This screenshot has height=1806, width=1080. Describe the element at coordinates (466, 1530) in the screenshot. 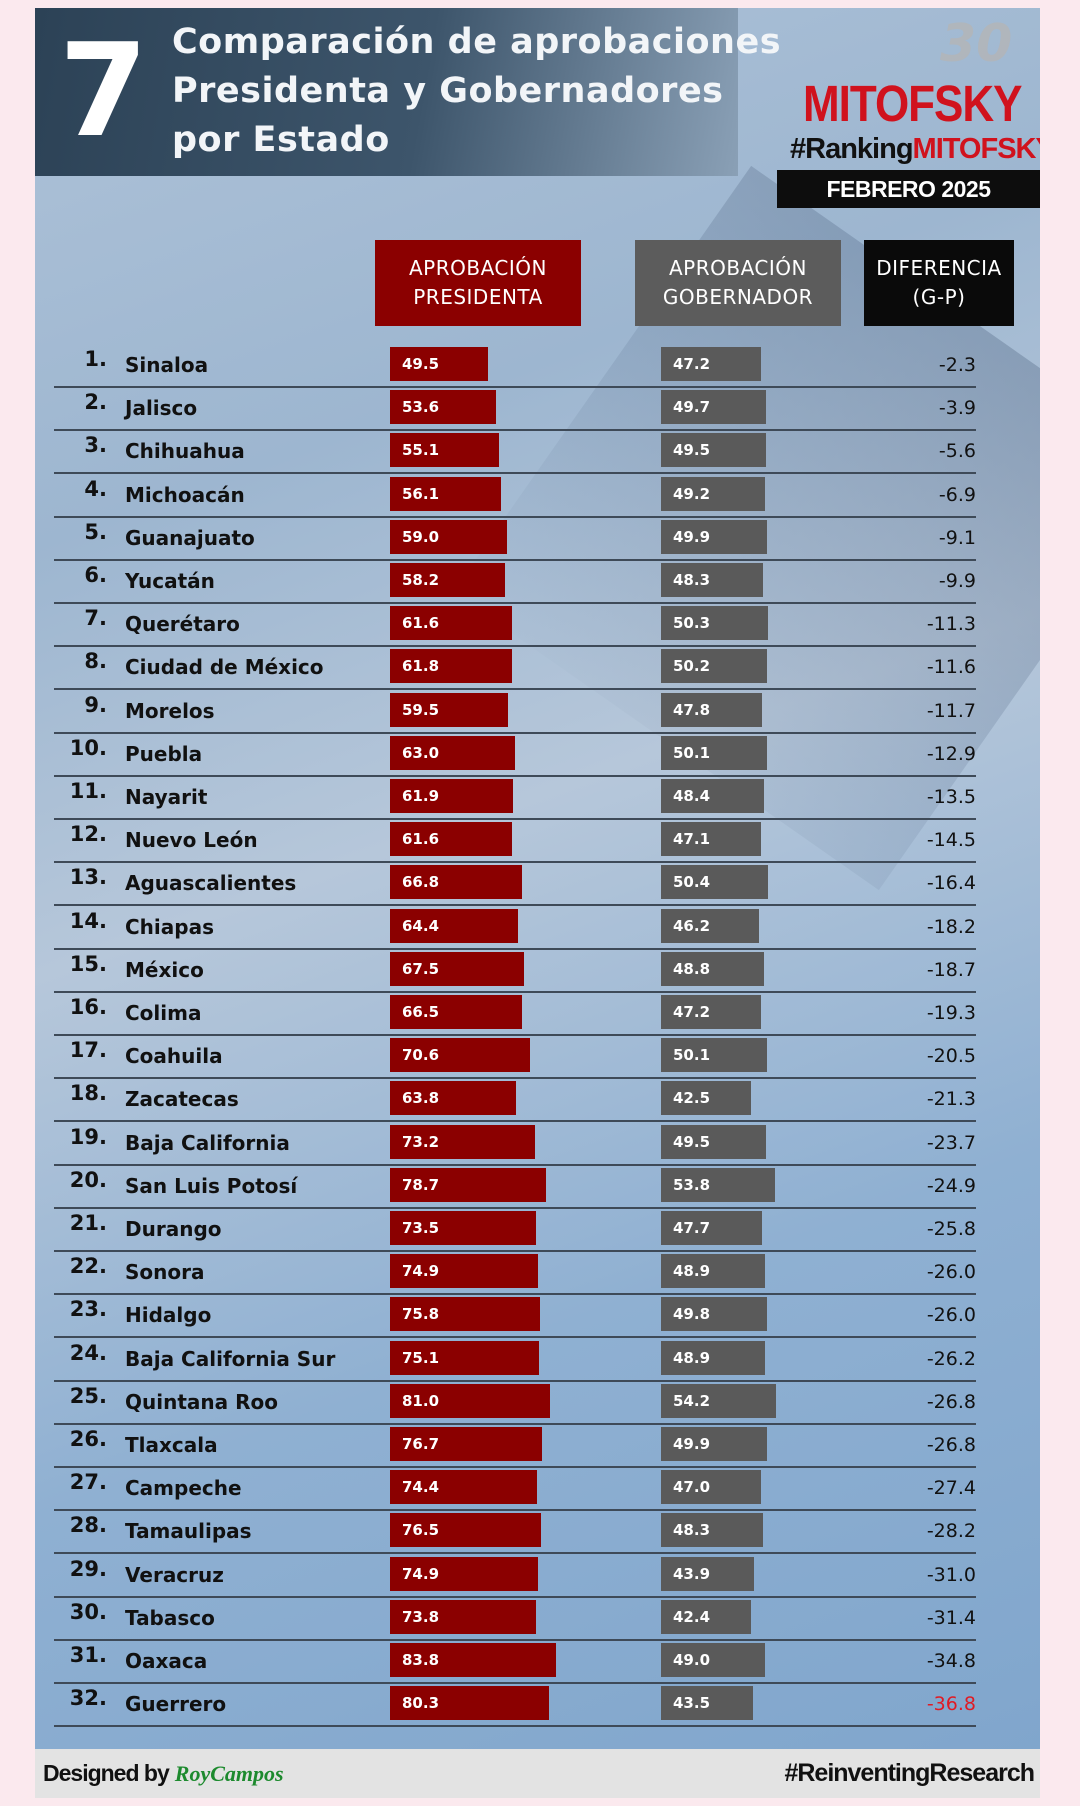

I see `presidenta-bar: 76.5` at that location.